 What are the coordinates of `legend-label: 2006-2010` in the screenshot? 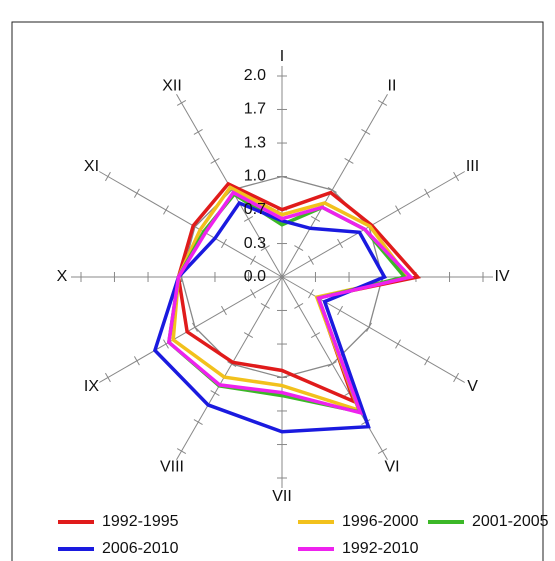 It's located at (140, 548).